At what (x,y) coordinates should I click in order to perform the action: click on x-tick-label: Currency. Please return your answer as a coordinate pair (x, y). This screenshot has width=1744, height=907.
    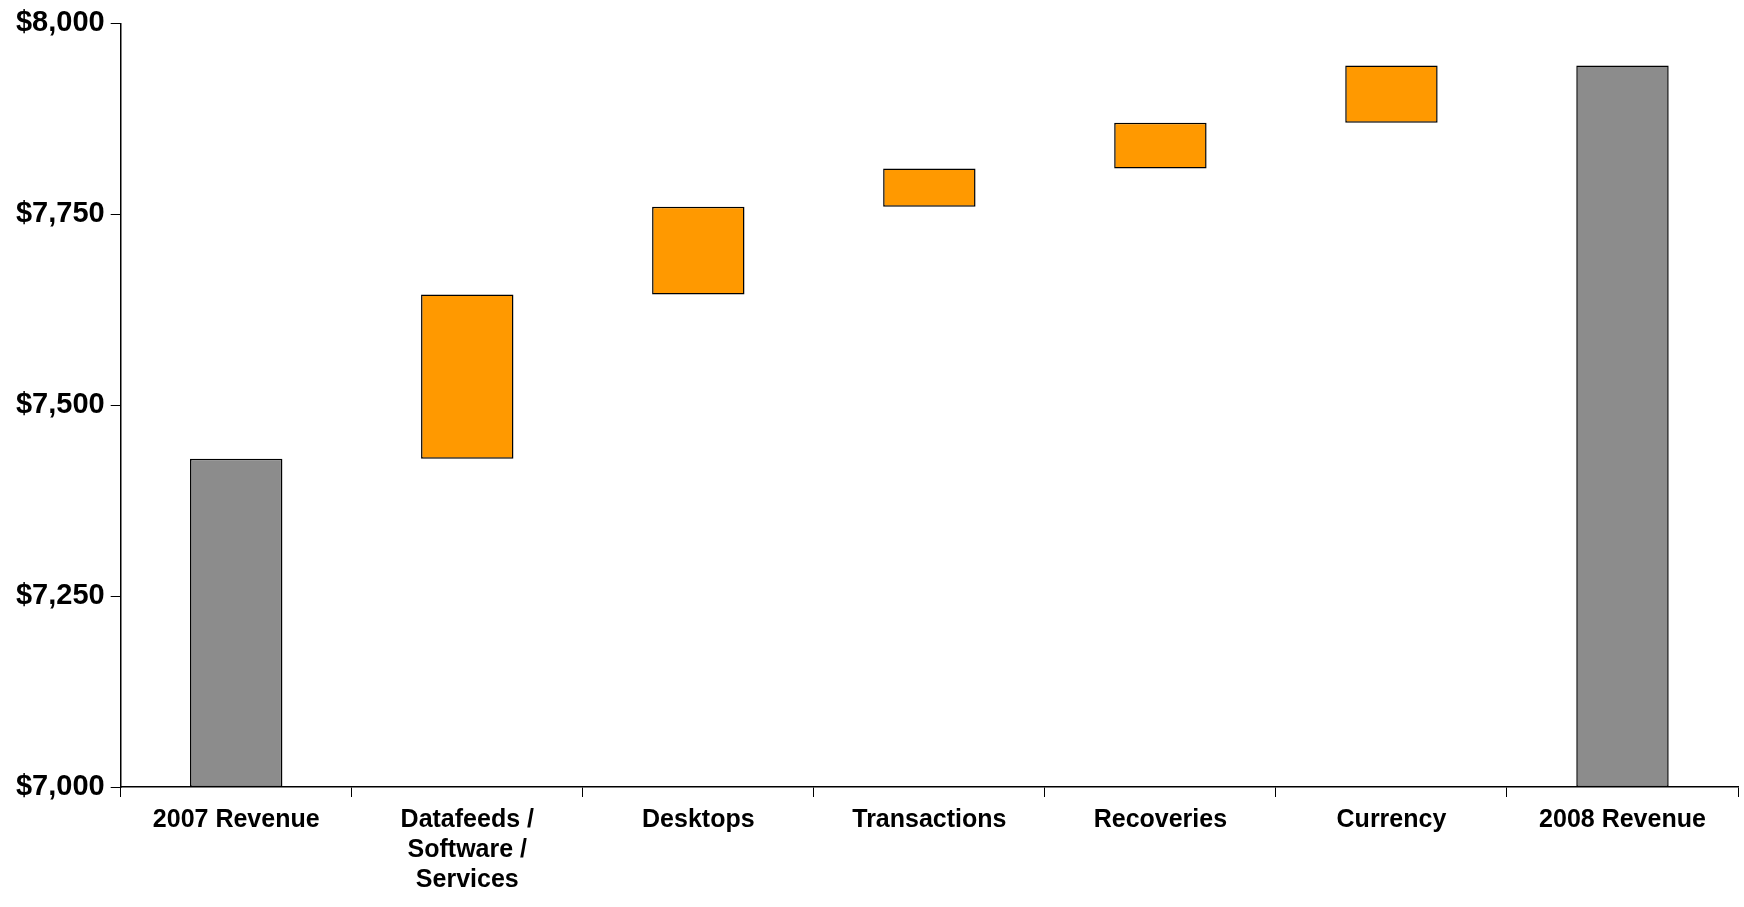
    Looking at the image, I should click on (1391, 817).